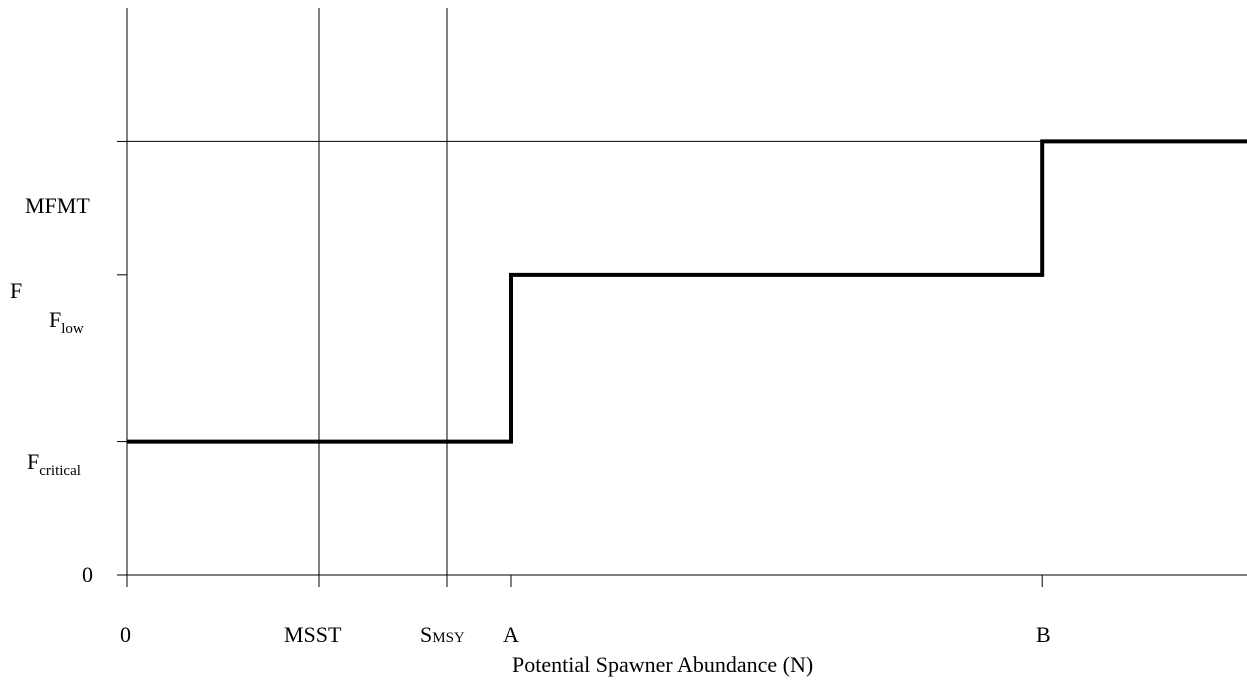 The width and height of the screenshot is (1247, 681). I want to click on x-tick-label-b: B, so click(1043, 634).